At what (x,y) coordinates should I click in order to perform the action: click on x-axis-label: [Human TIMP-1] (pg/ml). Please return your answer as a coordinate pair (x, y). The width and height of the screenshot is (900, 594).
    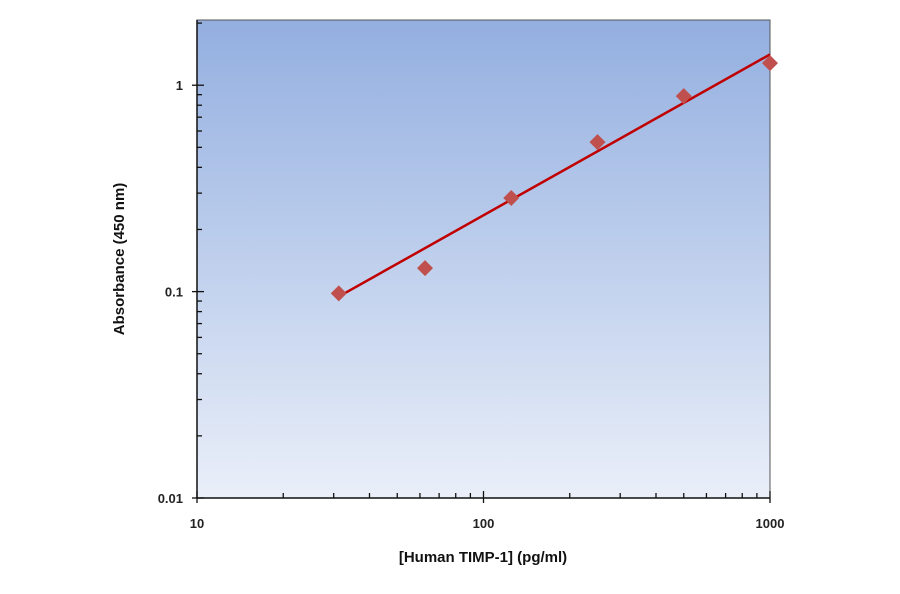
    Looking at the image, I should click on (483, 557).